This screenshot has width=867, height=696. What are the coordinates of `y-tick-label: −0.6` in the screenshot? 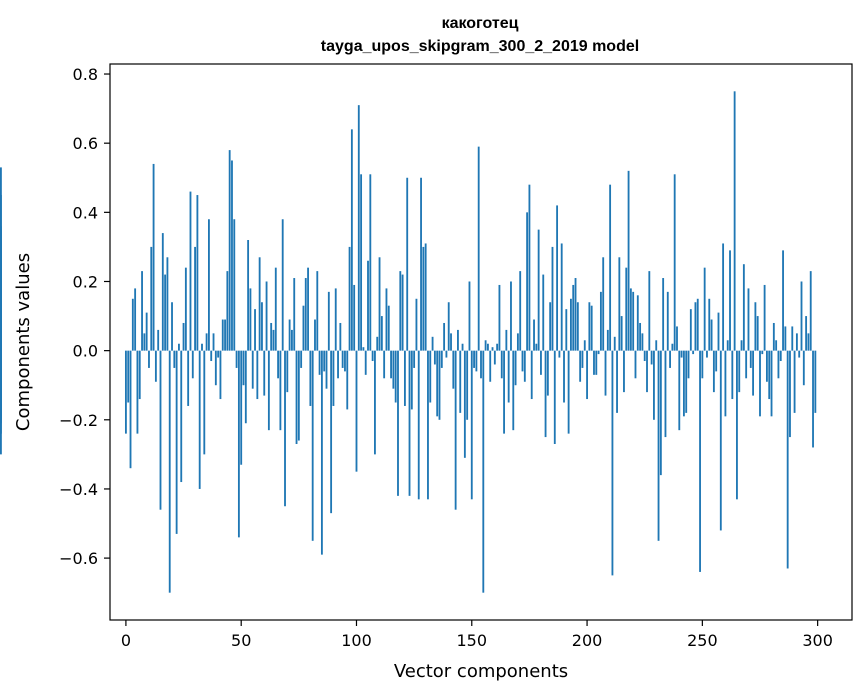 It's located at (78, 558).